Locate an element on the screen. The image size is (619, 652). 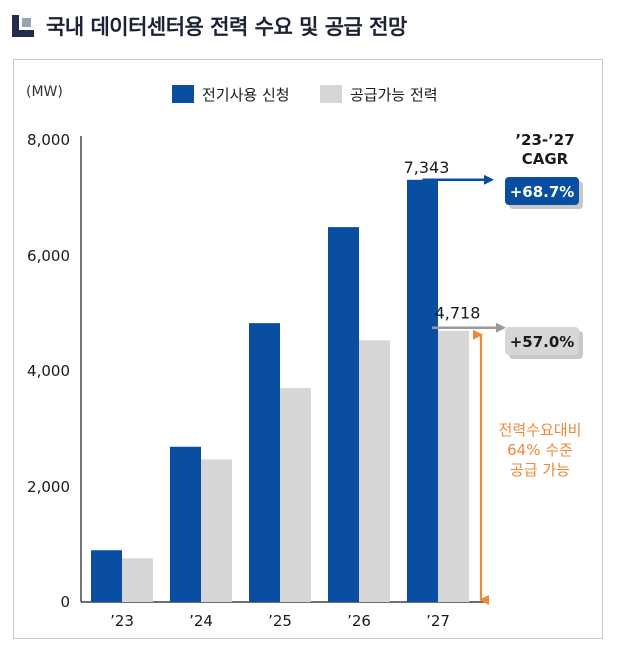
coverage-note: 전력수요대비 64% 수준 공급 가능 is located at coordinates (540, 450).